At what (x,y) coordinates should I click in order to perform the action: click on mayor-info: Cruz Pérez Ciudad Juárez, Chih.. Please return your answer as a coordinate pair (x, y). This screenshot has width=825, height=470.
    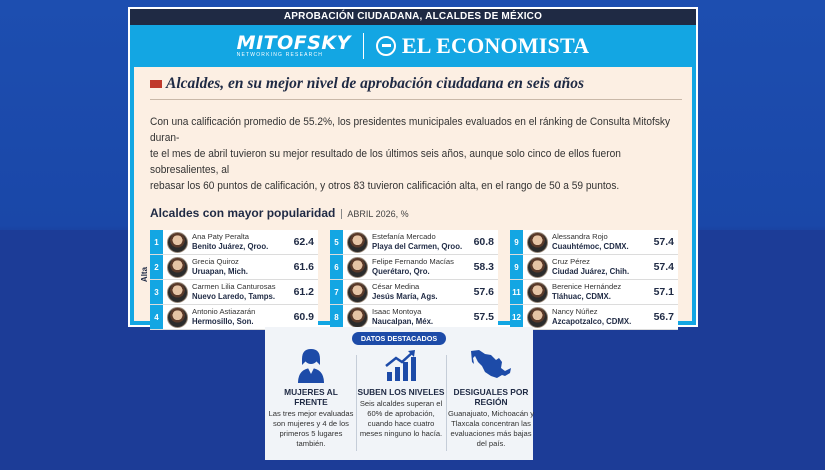
    Looking at the image, I should click on (599, 267).